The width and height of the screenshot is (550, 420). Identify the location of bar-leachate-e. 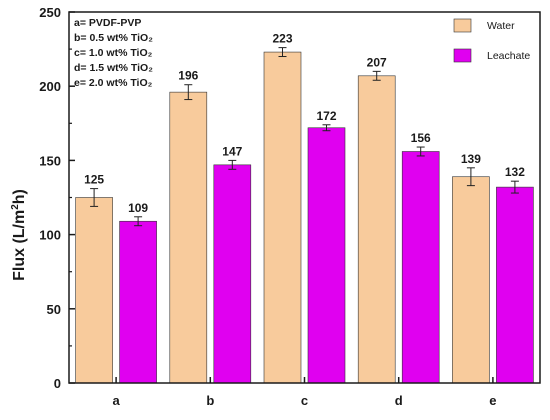
(515, 285).